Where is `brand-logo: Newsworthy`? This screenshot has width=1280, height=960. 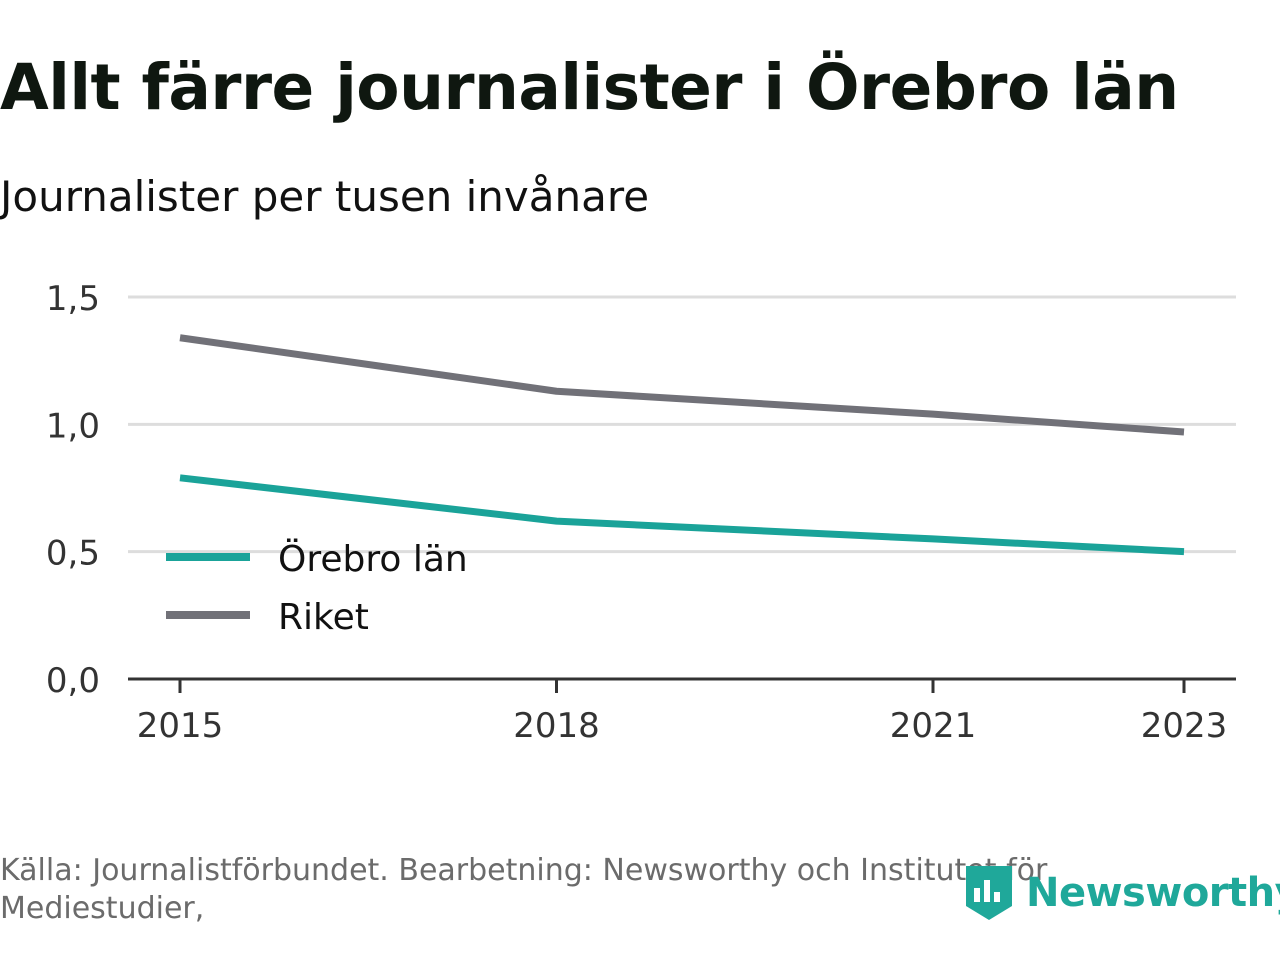 brand-logo: Newsworthy is located at coordinates (1121, 893).